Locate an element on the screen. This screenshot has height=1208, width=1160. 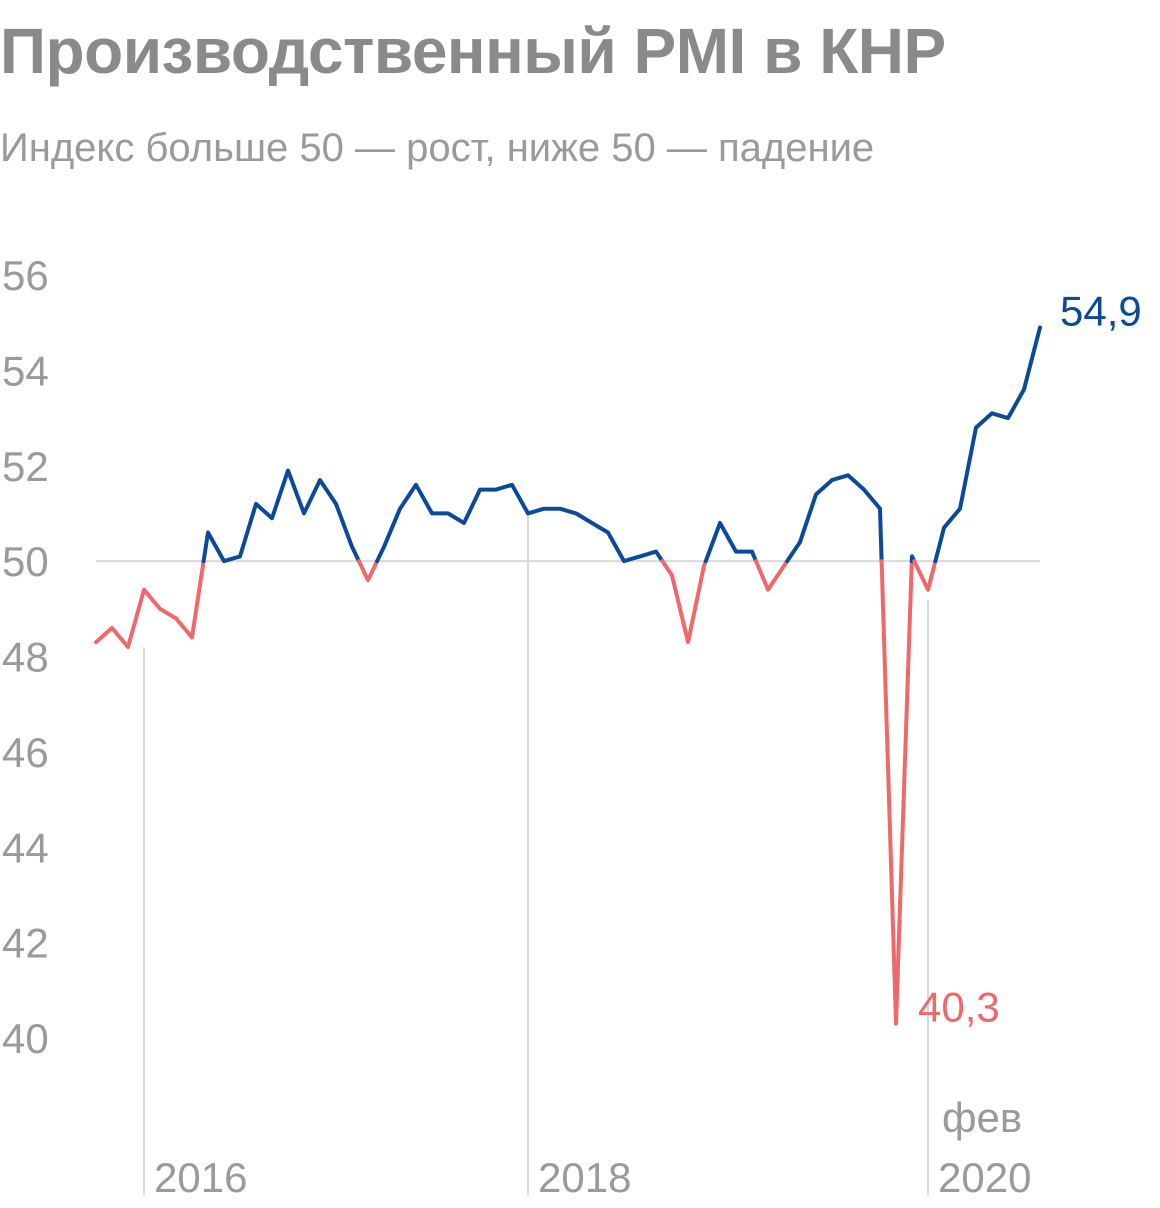
x-tick-label: 2020 is located at coordinates (984, 1177).